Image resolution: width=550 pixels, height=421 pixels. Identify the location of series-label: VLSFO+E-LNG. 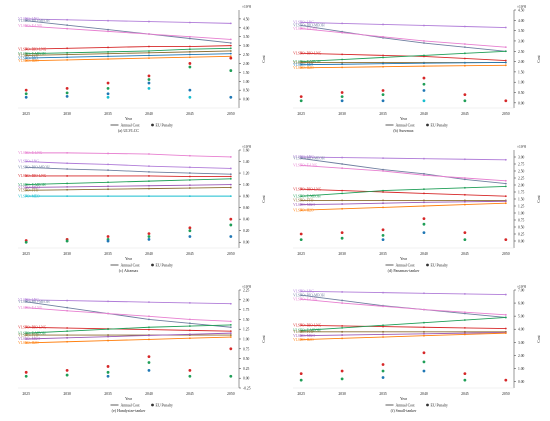
(305, 299).